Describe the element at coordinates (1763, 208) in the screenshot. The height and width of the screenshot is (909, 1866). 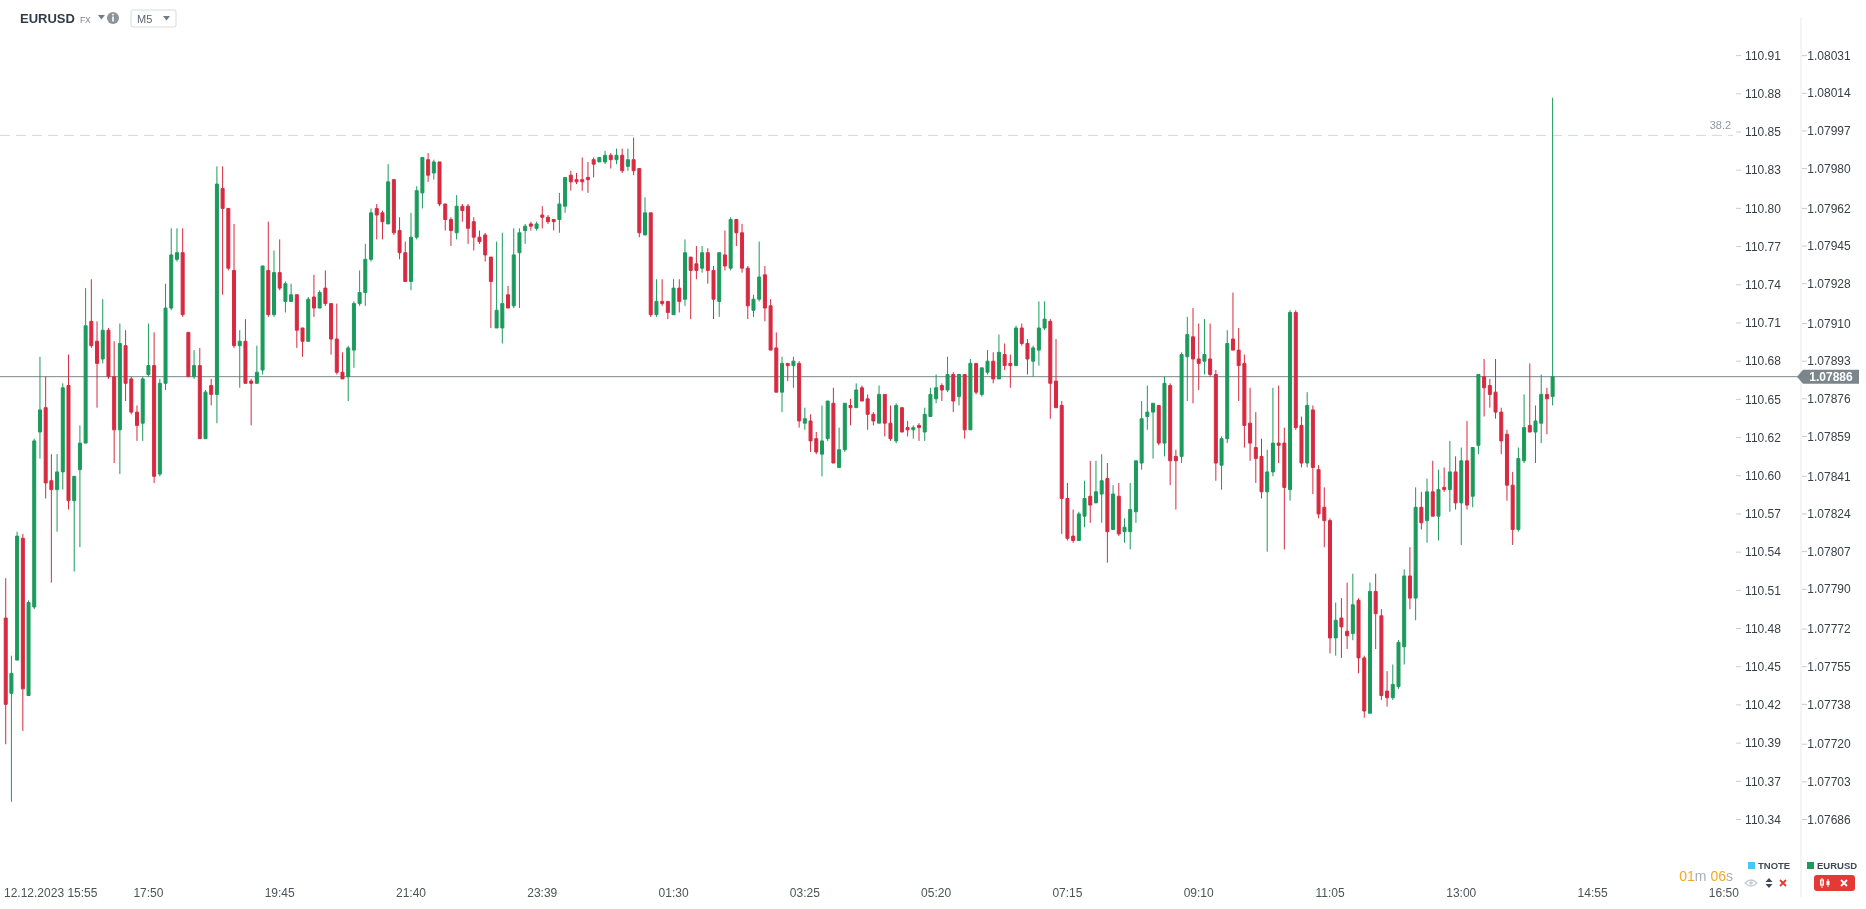
I see `y2-tick-label: 110.80` at that location.